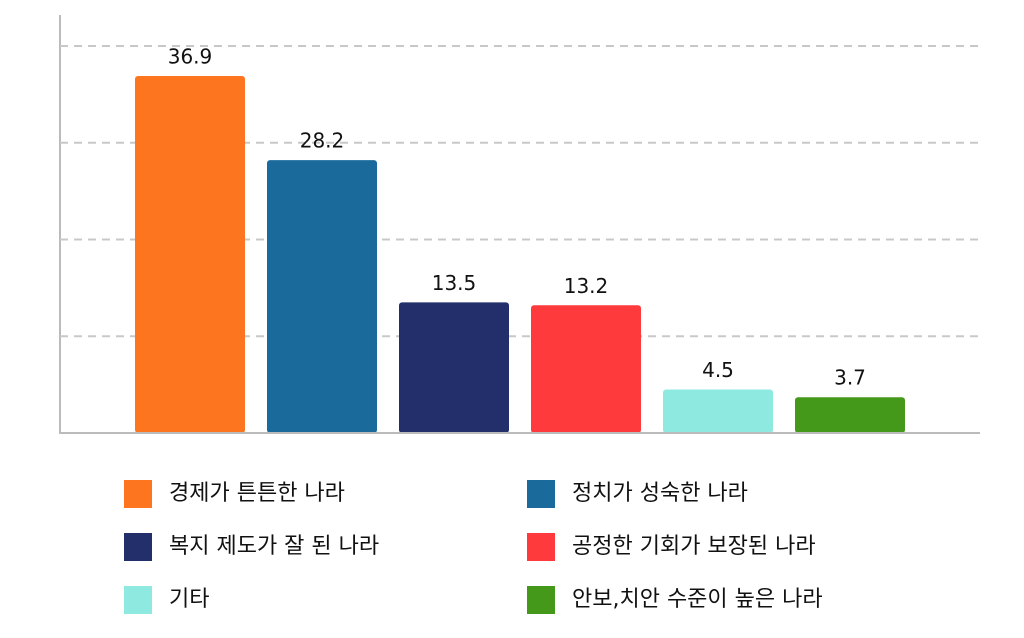 This screenshot has width=1024, height=638. What do you see at coordinates (257, 493) in the screenshot?
I see `legend-label: 경제가 튼튼한 나라` at bounding box center [257, 493].